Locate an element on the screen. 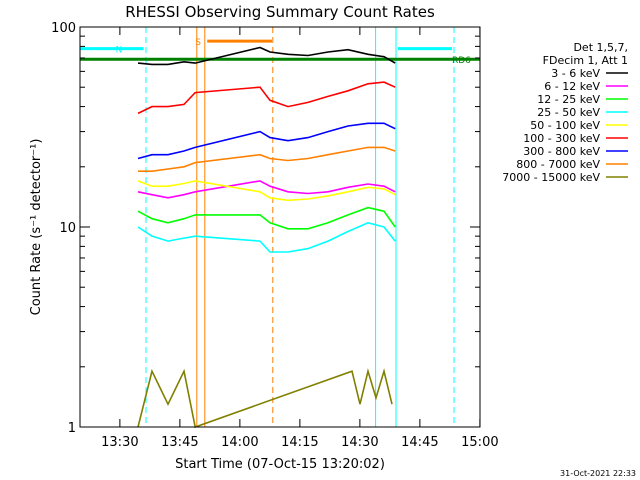 This screenshot has height=480, width=640. y-tick-label-2: 100 is located at coordinates (63, 28).